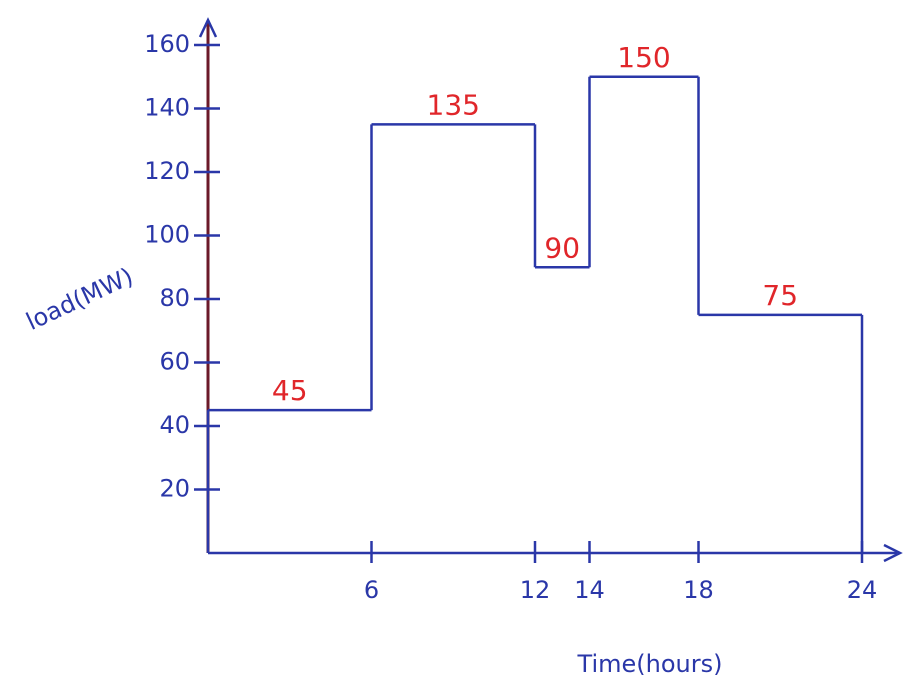  What do you see at coordinates (453, 104) in the screenshot?
I see `value-label: 135` at bounding box center [453, 104].